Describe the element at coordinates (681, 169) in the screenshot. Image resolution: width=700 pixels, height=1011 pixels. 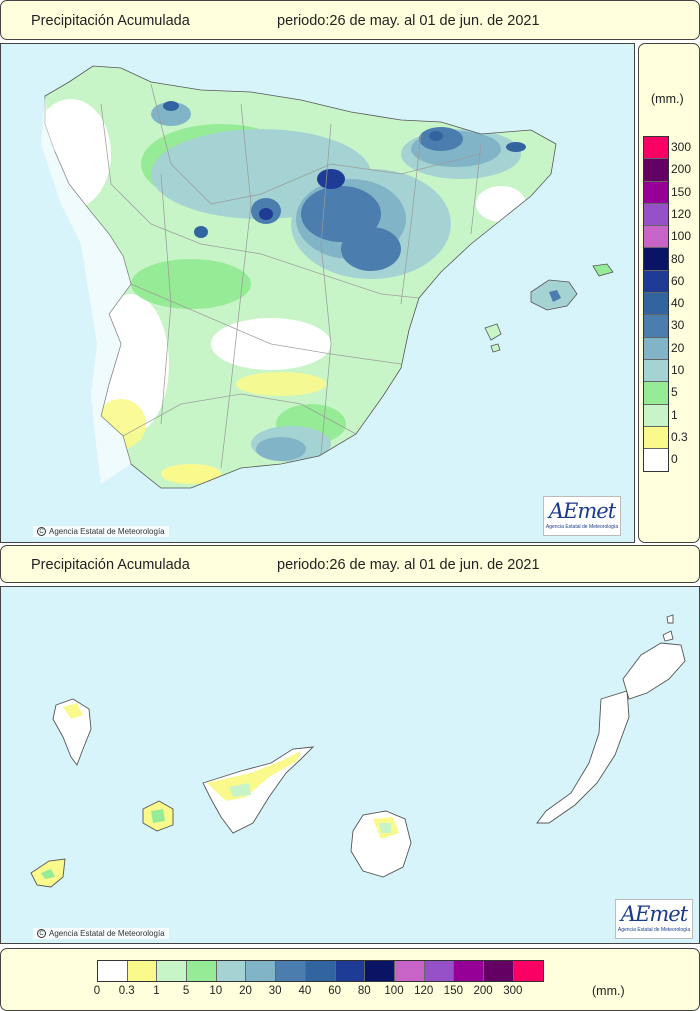
I see `legend-label-200: 200` at that location.